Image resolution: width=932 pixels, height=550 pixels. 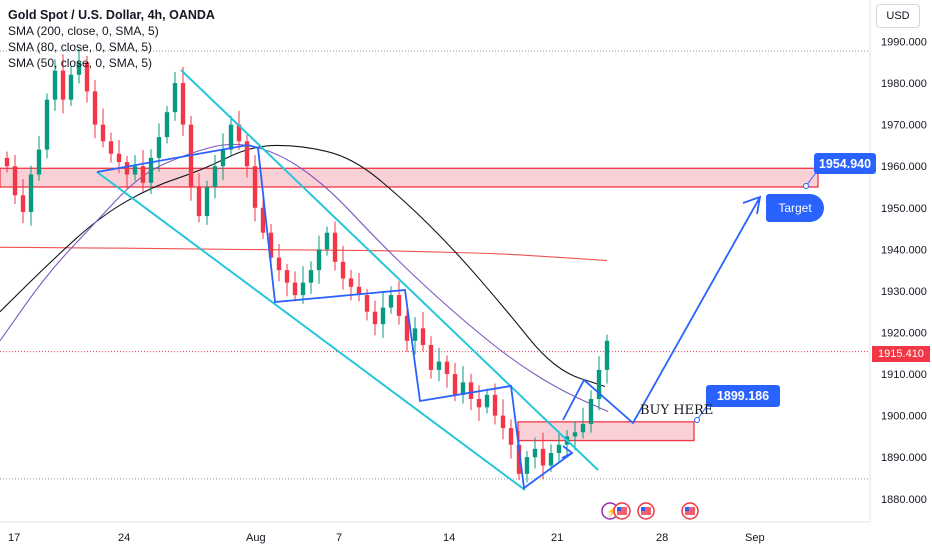 I want to click on y-tick-label: 1950.000, so click(x=904, y=209).